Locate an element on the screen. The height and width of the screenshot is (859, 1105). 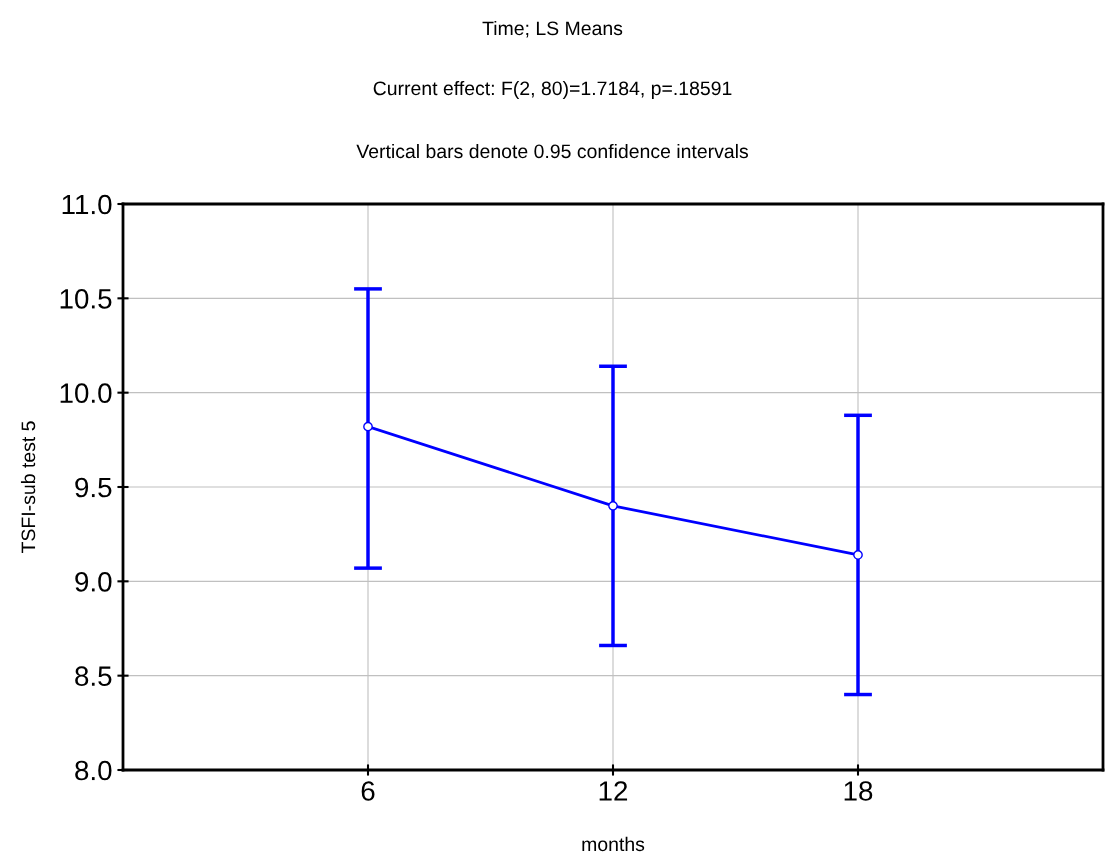
y-tick-label: 9.5 is located at coordinates (93, 487).